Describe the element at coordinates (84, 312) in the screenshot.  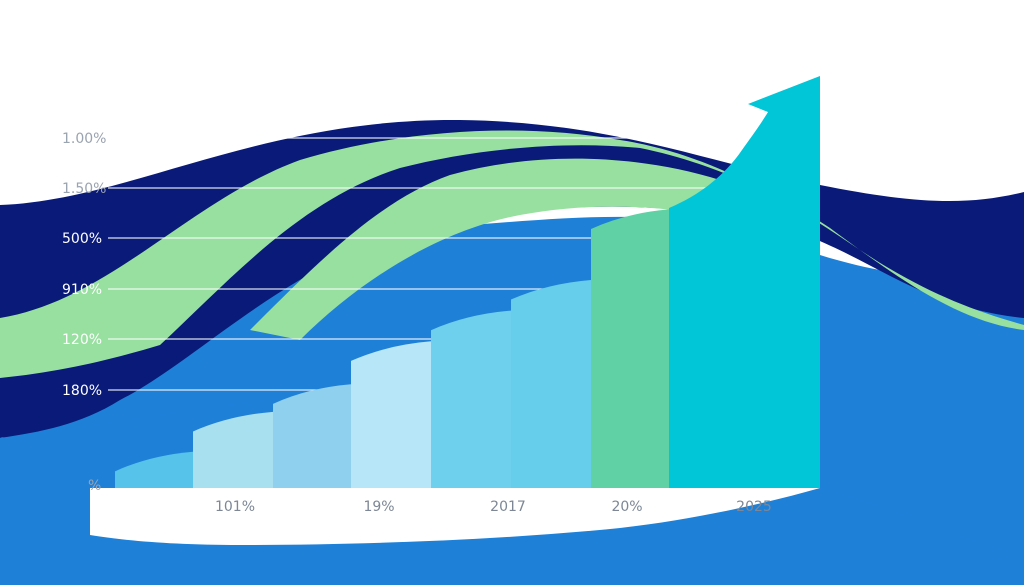
I see `y-axis-tick-labels: 1.00% 1.50% 500% 910% 120% 180%%` at that location.